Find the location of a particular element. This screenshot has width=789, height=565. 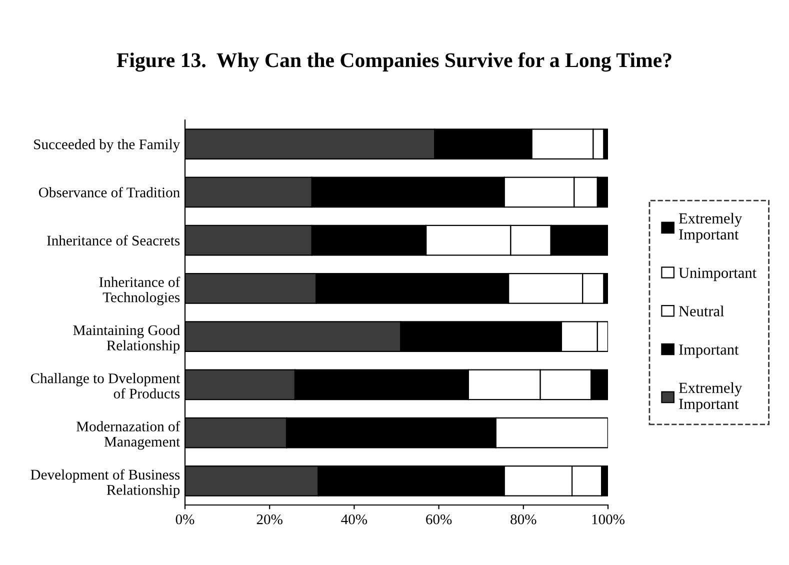

y-tick-label: Challange to Dvelopment of Products is located at coordinates (105, 385).